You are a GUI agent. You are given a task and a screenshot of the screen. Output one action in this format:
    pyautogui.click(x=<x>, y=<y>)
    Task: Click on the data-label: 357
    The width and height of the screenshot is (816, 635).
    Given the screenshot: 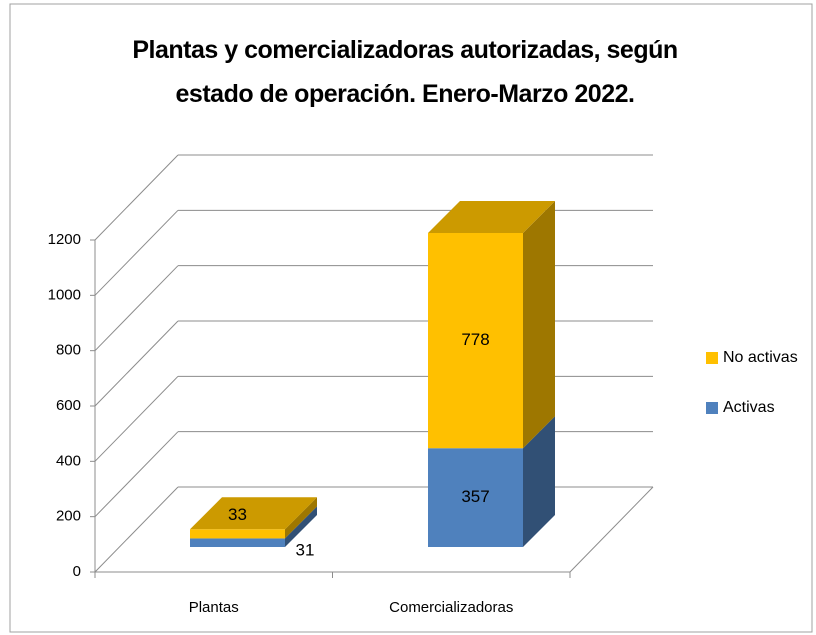 What is the action you would take?
    pyautogui.click(x=475, y=496)
    